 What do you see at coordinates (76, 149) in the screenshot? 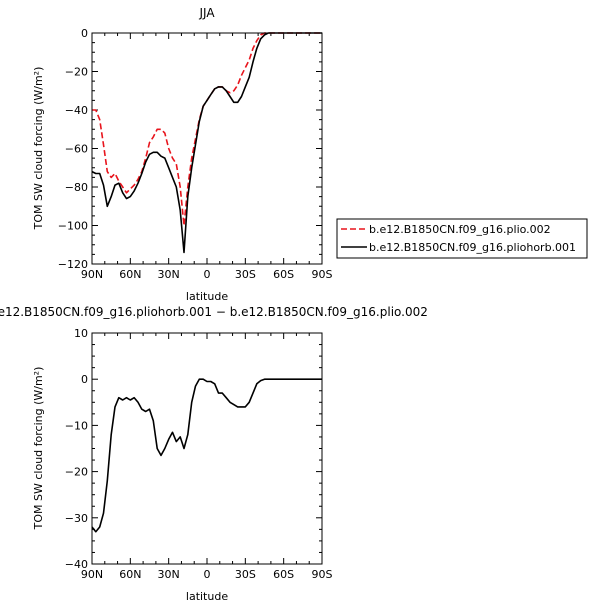
I see `top-ytick-label: −60` at bounding box center [76, 149].